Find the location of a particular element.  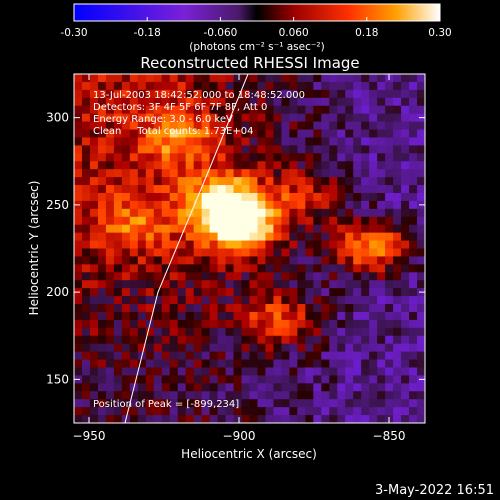

x-axis-label: Heliocentric X (arcsec) is located at coordinates (249, 454).